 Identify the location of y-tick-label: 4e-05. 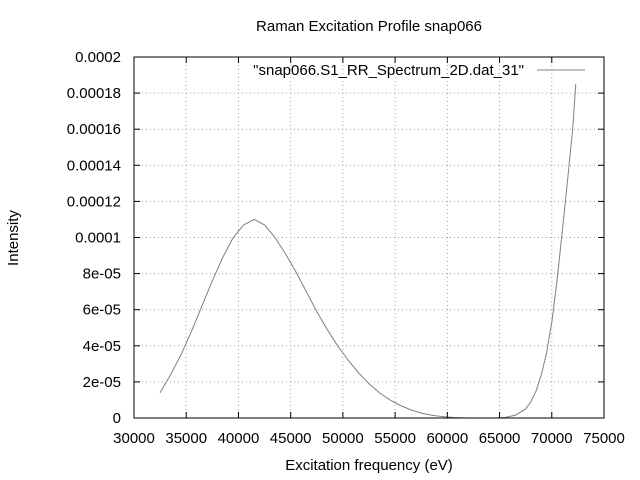
(102, 346).